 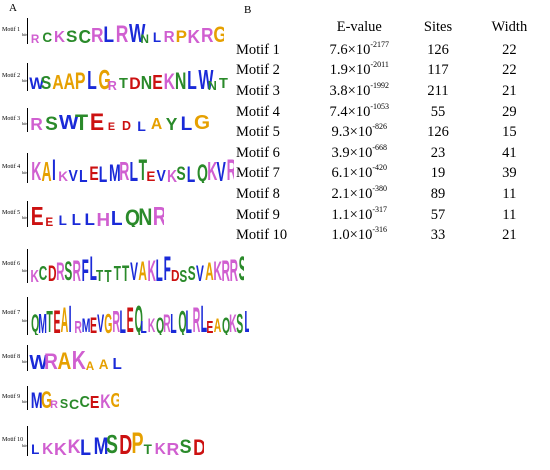 I want to click on evalue-mantissa: 1.9, so click(x=338, y=70).